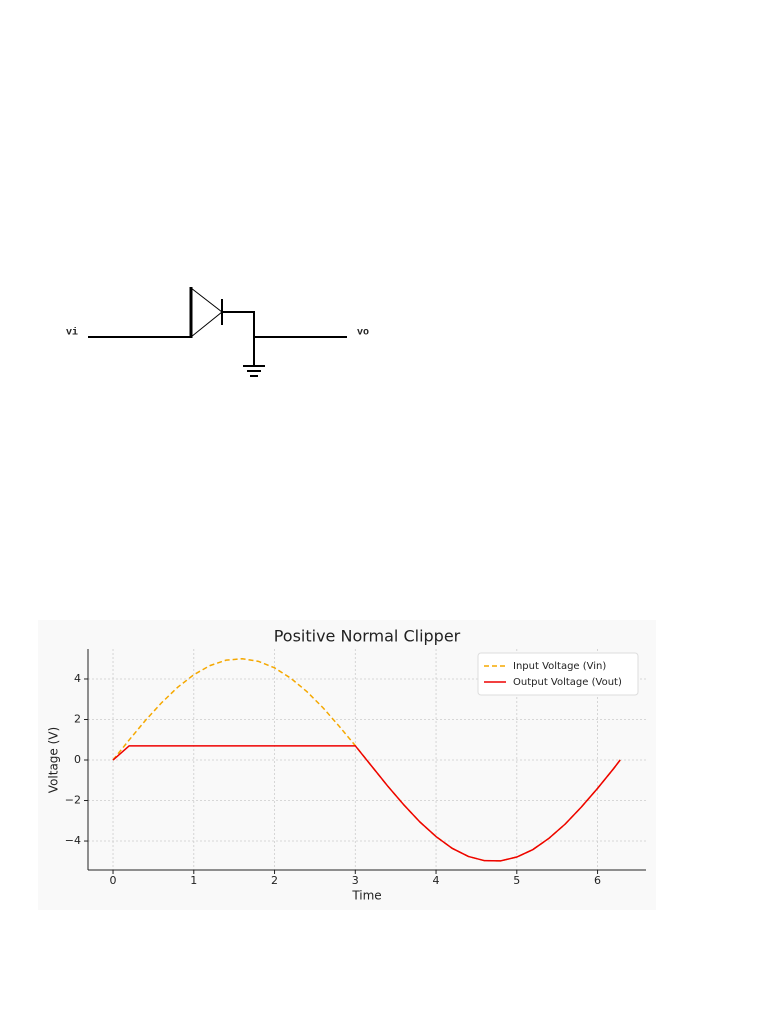 The height and width of the screenshot is (1024, 768). I want to click on legend-box, so click(558, 674).